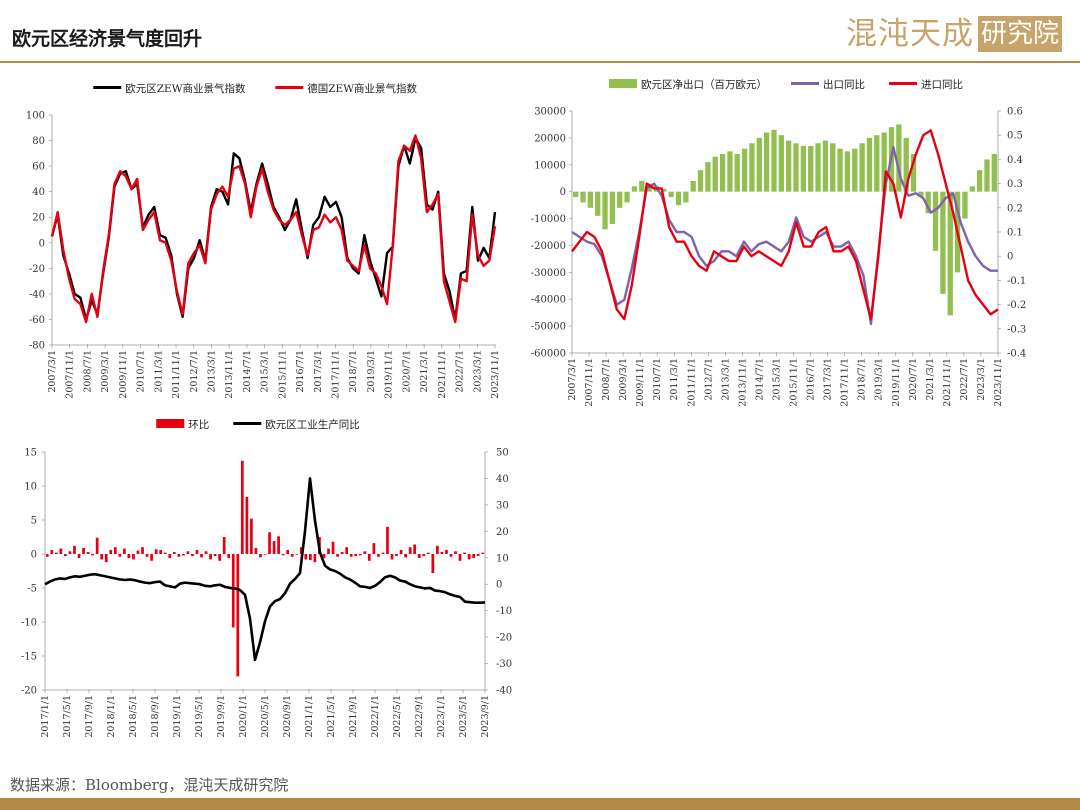  Describe the element at coordinates (550, 112) in the screenshot. I see `y-tick-label: 30000` at that location.